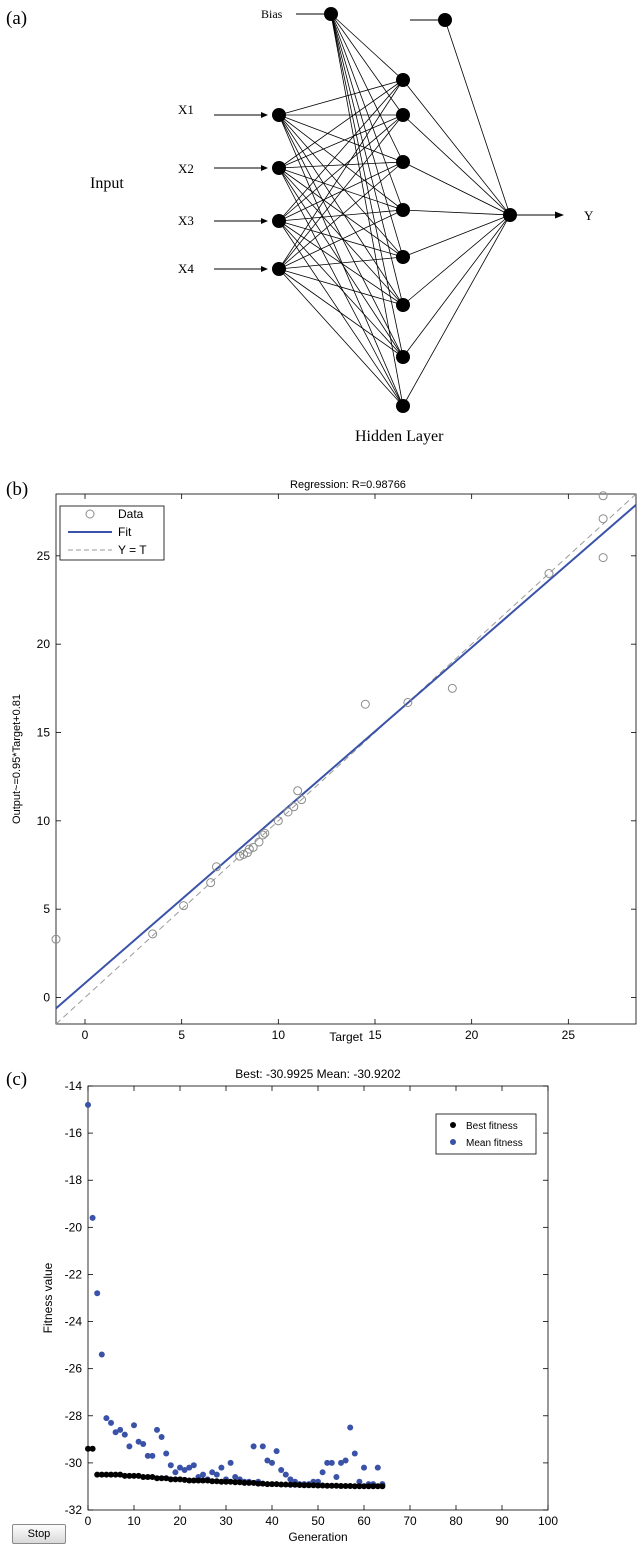  I want to click on regression-ytick-label: 5, so click(46, 909).